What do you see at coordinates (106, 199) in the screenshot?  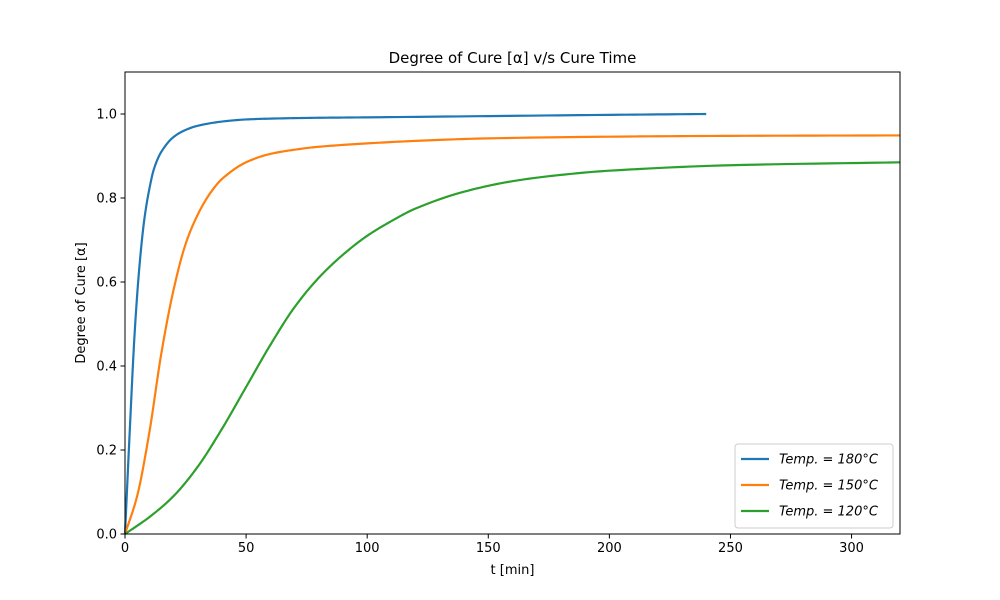 I see `y-tick-label: 0.8` at bounding box center [106, 199].